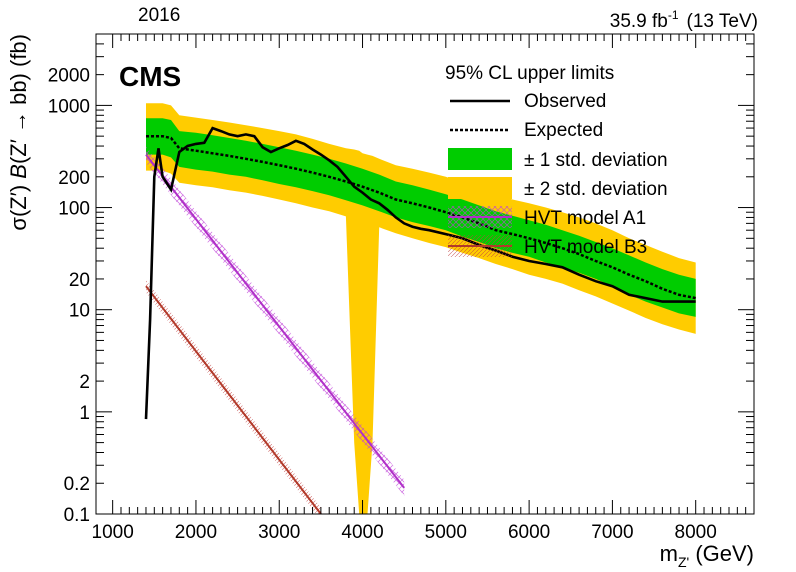  I want to click on legend-1sigma-label: ± 1 std. deviation, so click(596, 160).